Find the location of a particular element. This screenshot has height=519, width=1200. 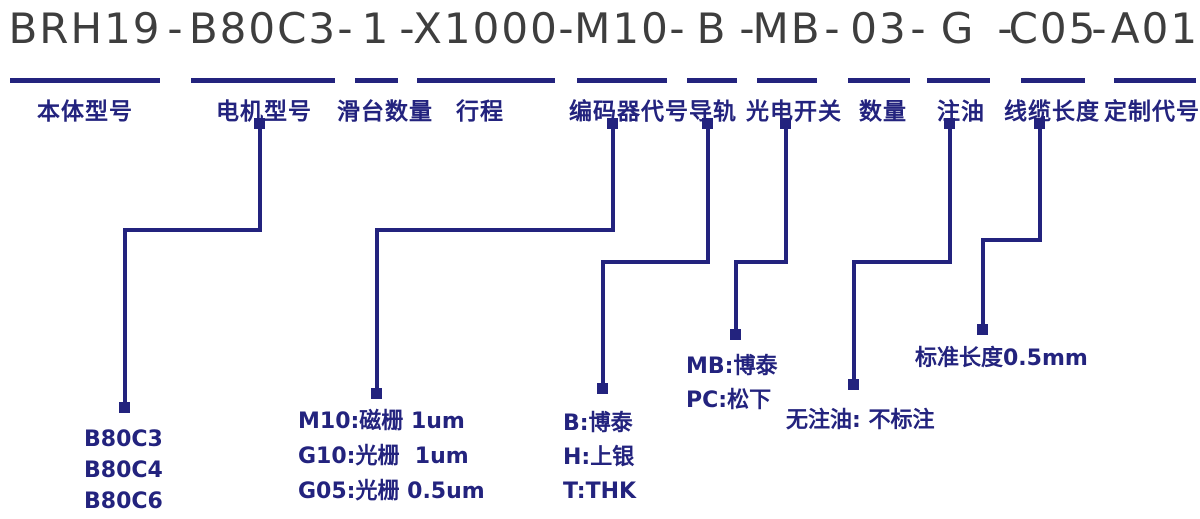

label-custom-code: 定制代号 is located at coordinates (1152, 112).